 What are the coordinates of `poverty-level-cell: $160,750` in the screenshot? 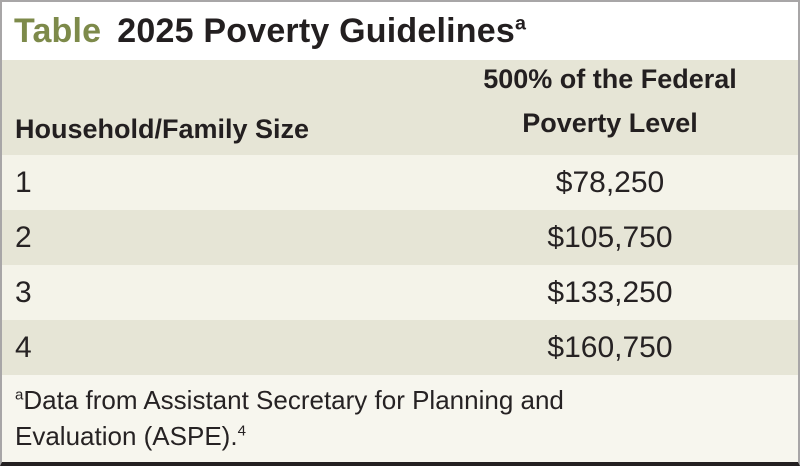 It's located at (610, 347).